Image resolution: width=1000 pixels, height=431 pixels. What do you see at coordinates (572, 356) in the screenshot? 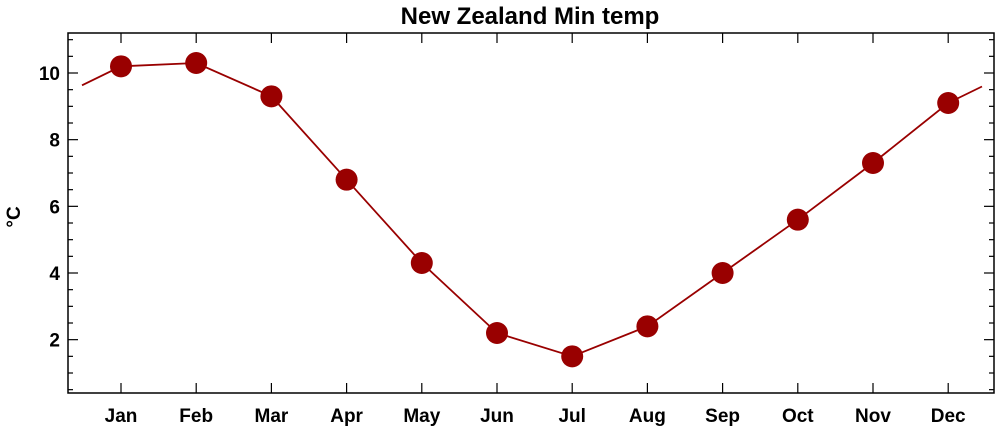
I see `data-point-jul` at bounding box center [572, 356].